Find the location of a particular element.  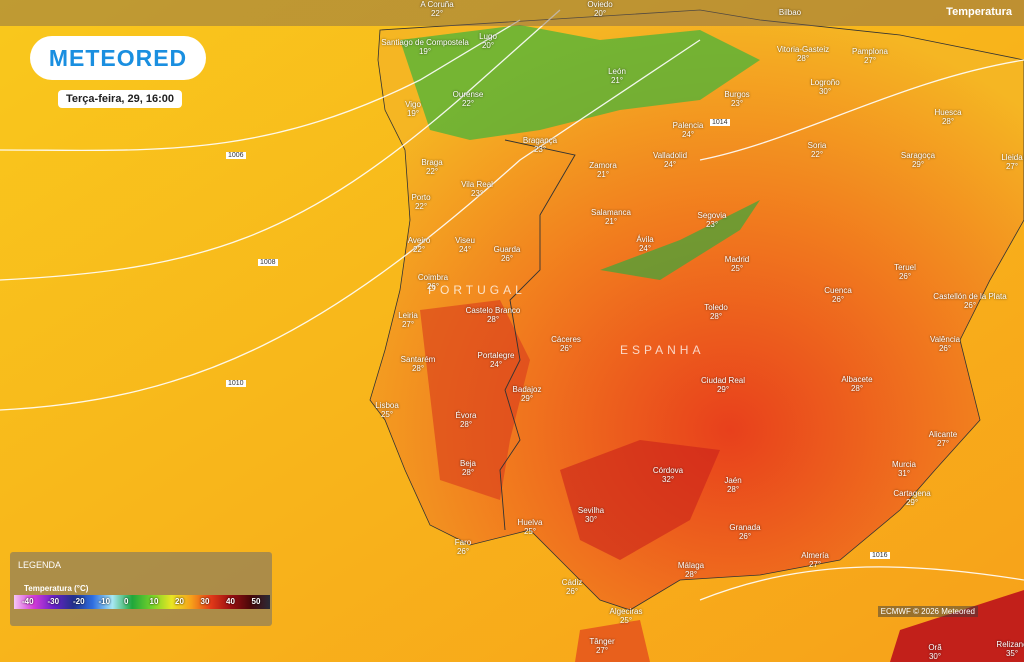

city-label: Coimbra 26° is located at coordinates (433, 282).